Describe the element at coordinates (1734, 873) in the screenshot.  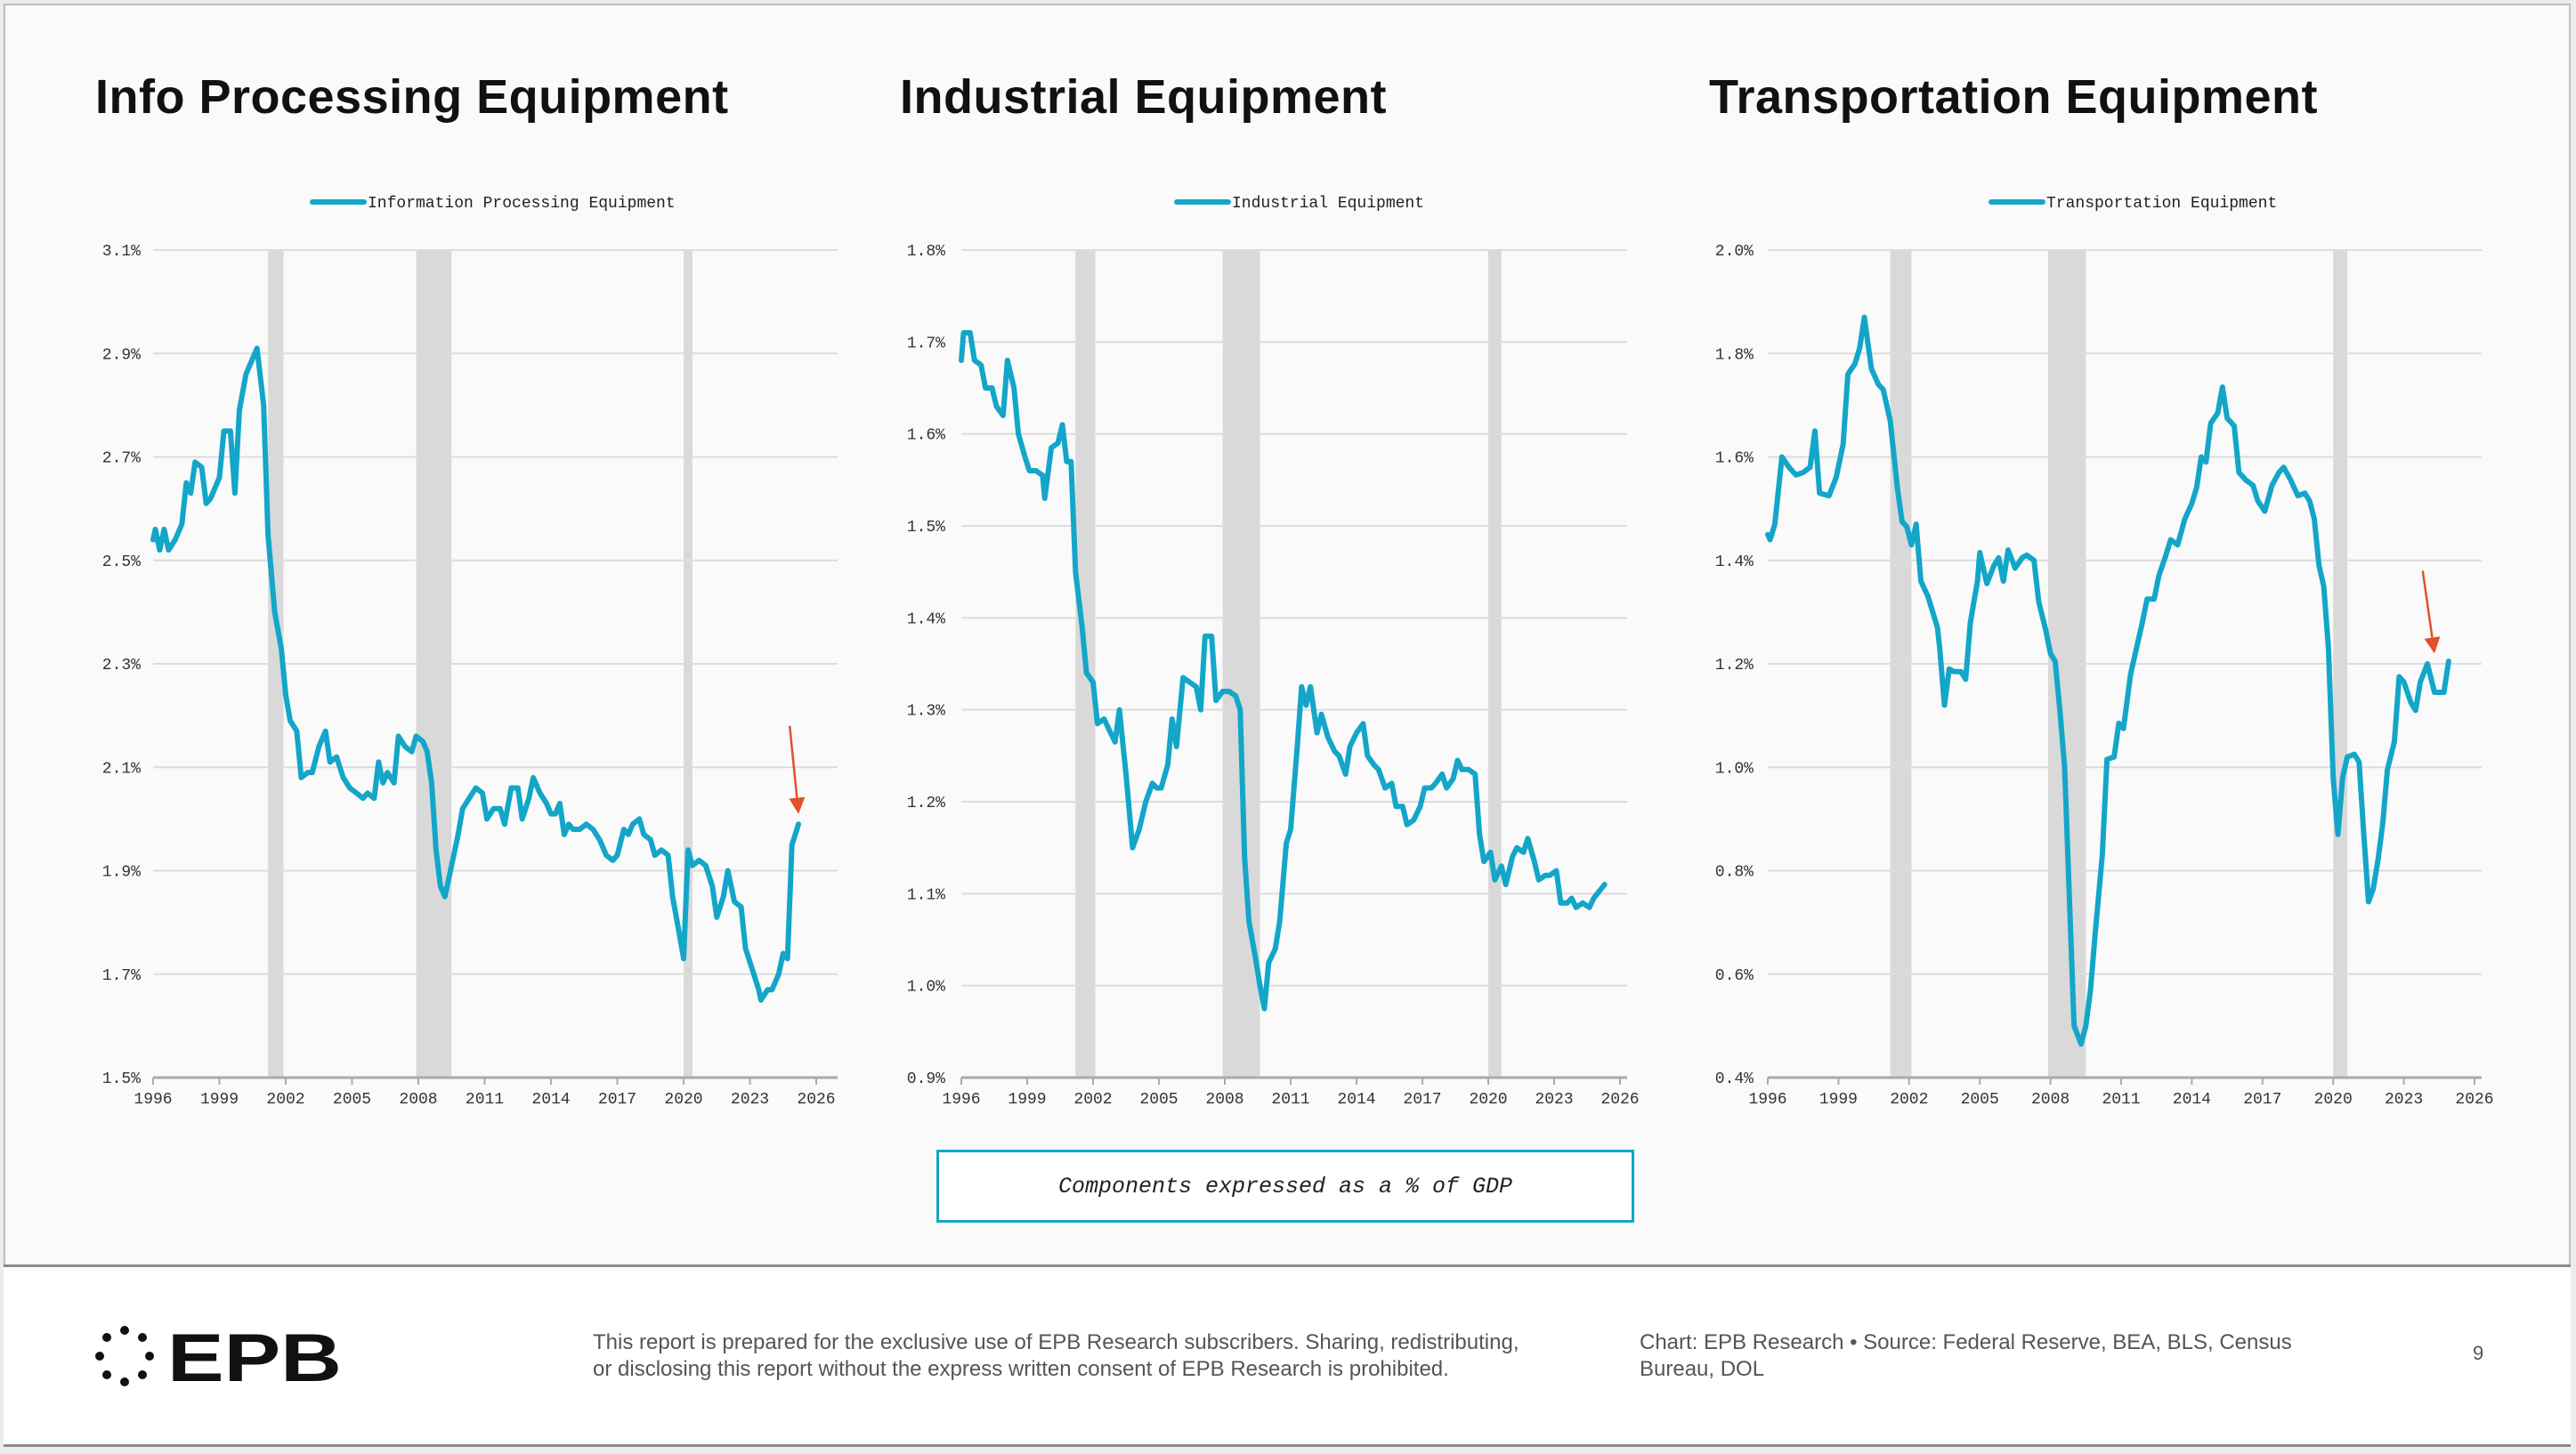
I see `y-tick-label: 0.8%` at that location.